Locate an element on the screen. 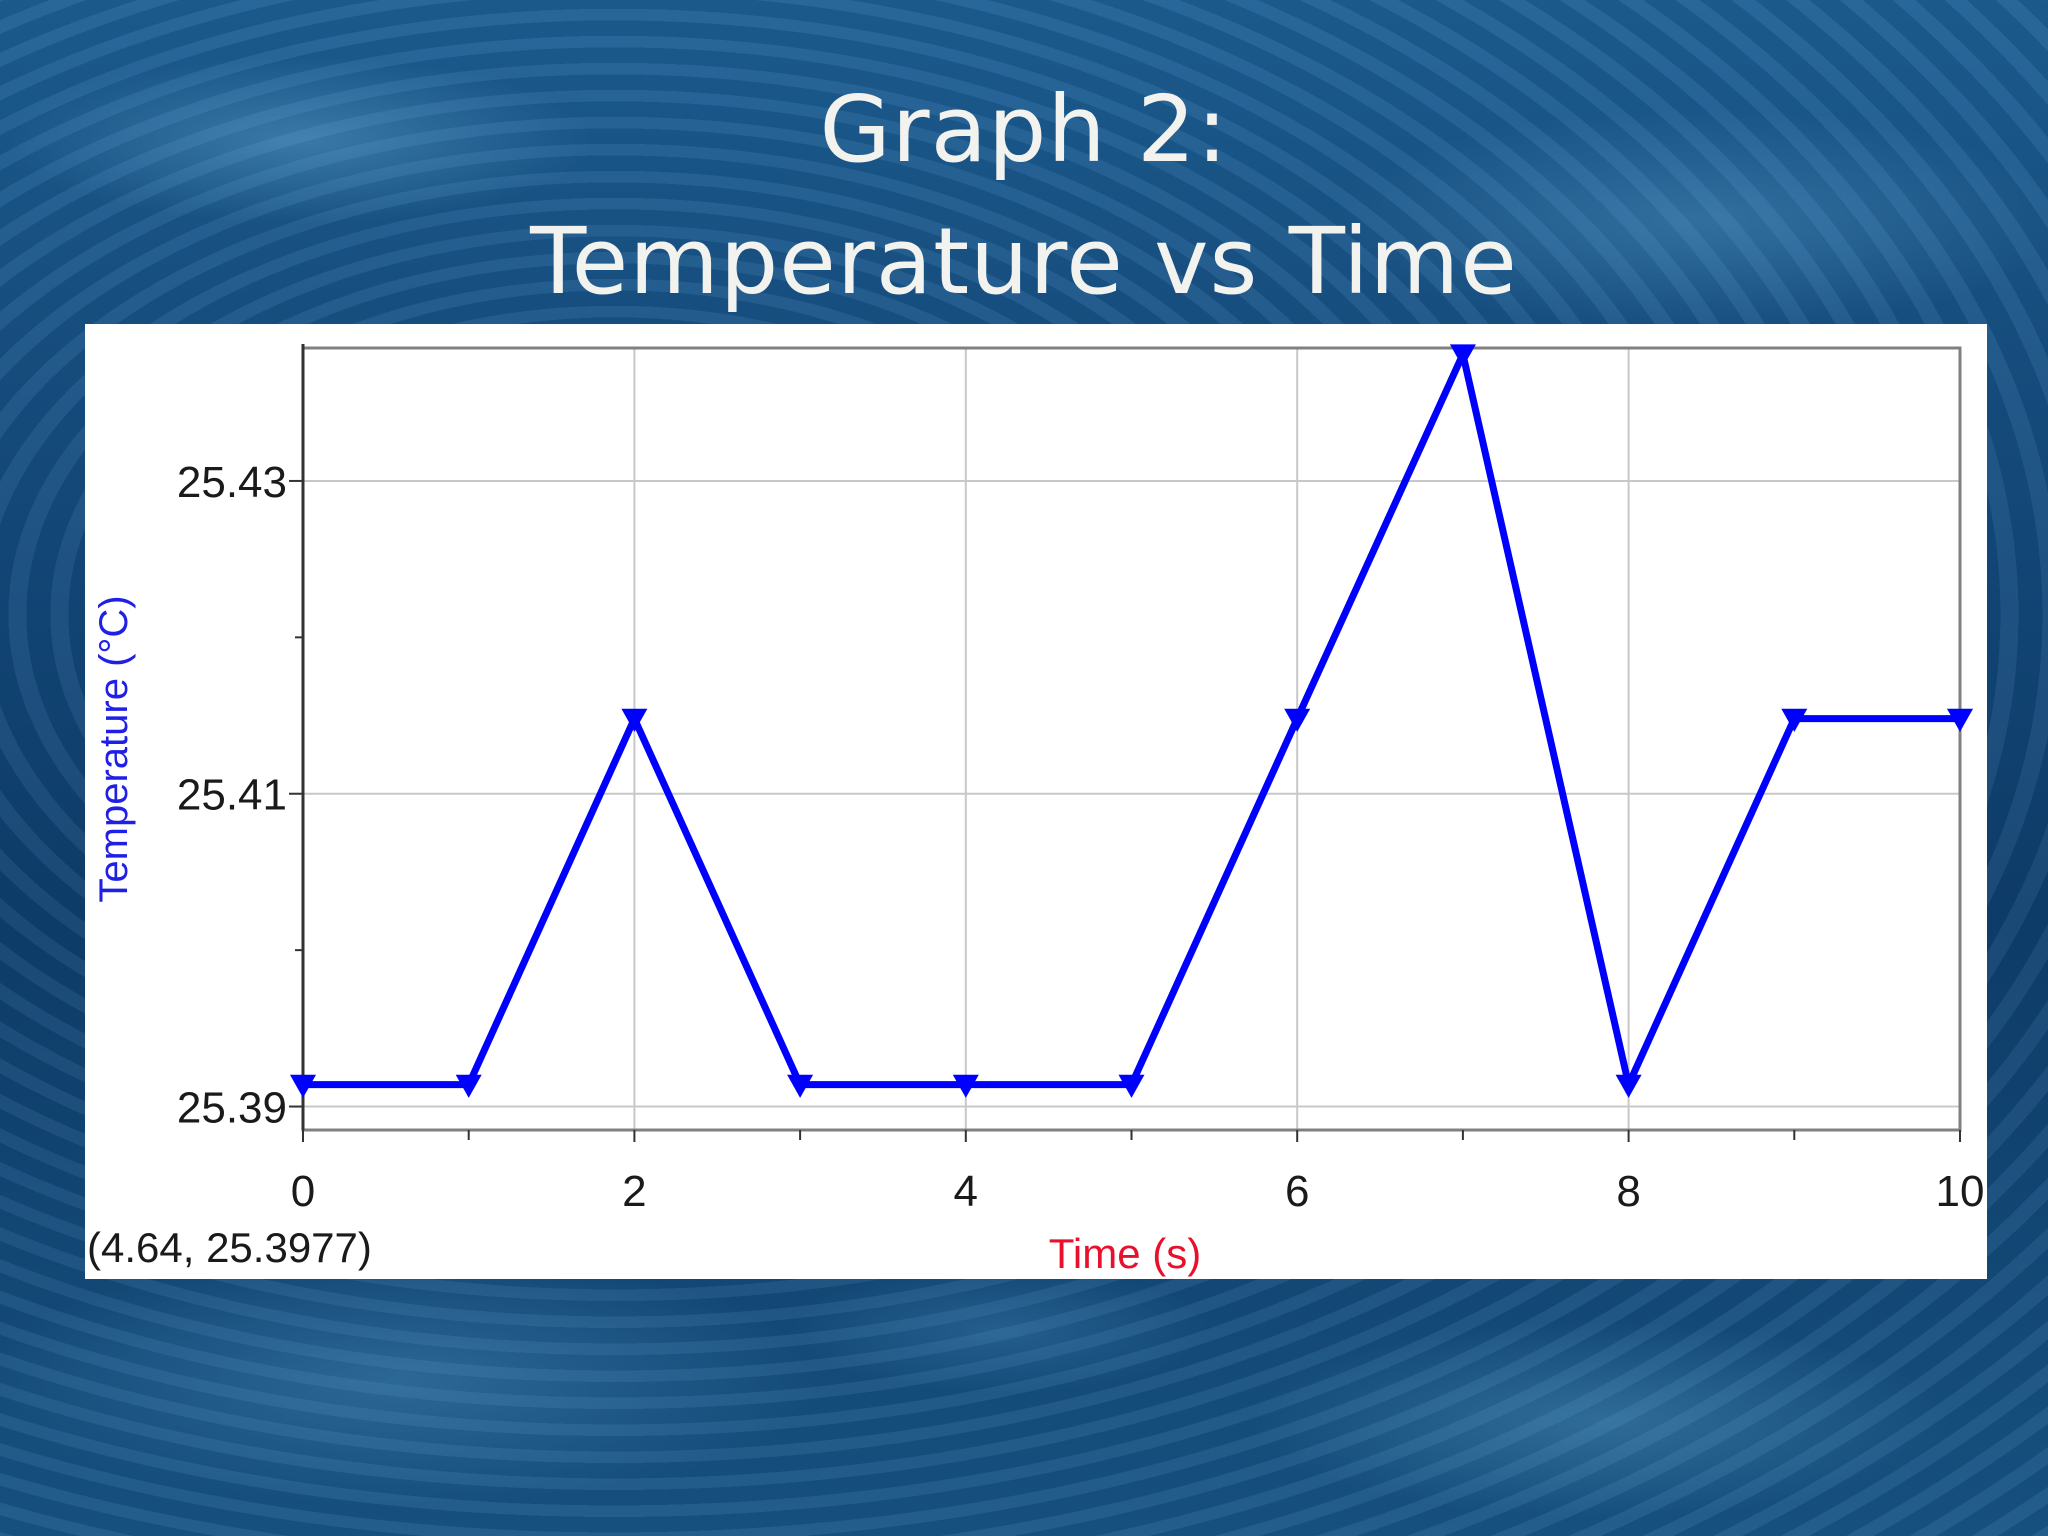 The image size is (2048, 1536). y-tick-label: 25.39 is located at coordinates (232, 1108).